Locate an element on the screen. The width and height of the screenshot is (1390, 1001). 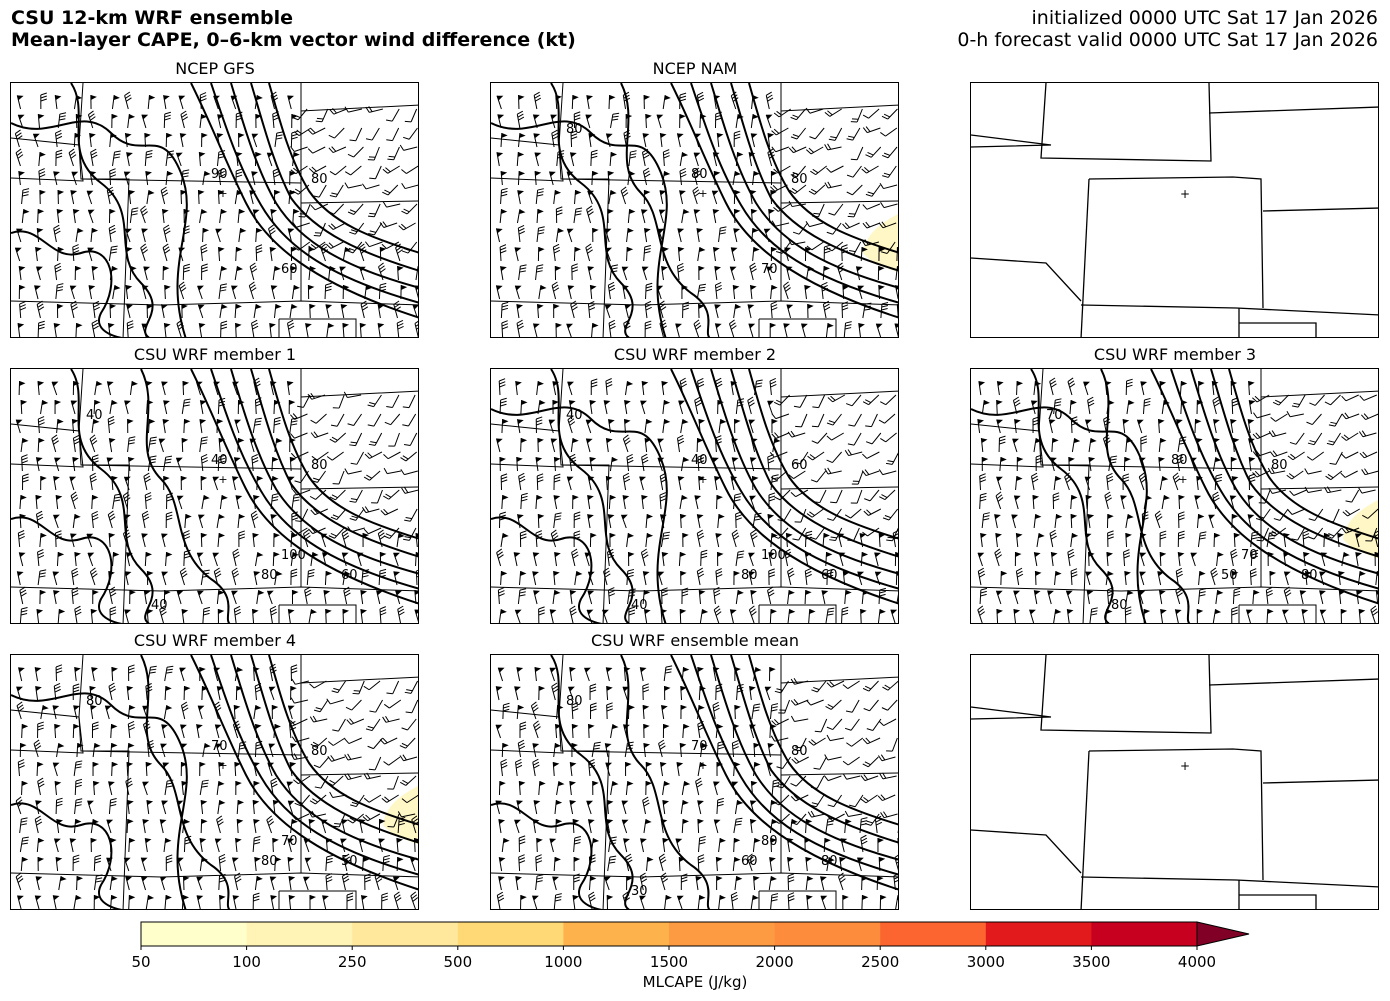
map-panel-nam: 70 80 80 80 + is located at coordinates (694, 210).